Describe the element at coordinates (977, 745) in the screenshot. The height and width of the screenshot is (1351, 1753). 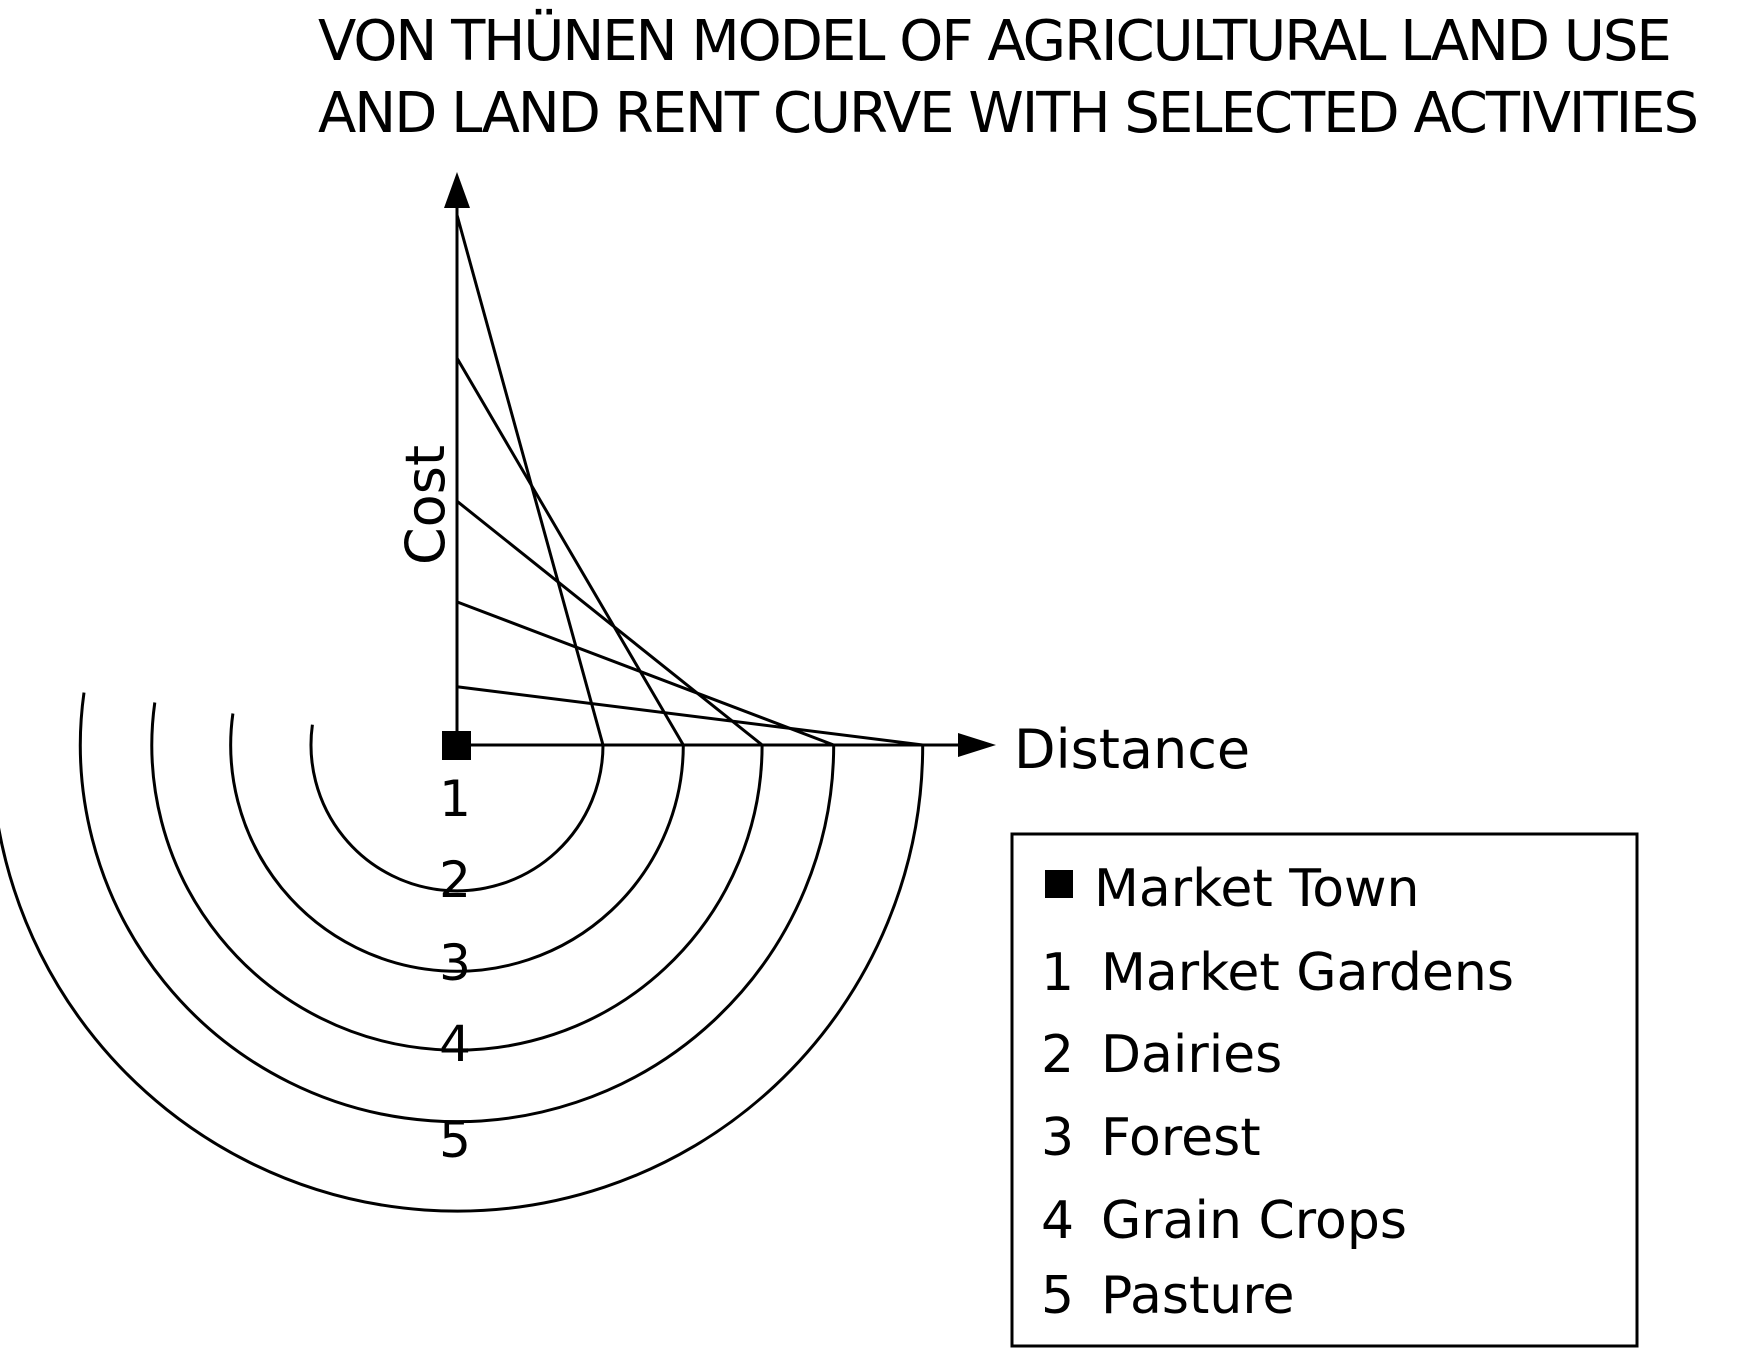
I see `x-axis-arrowhead` at that location.